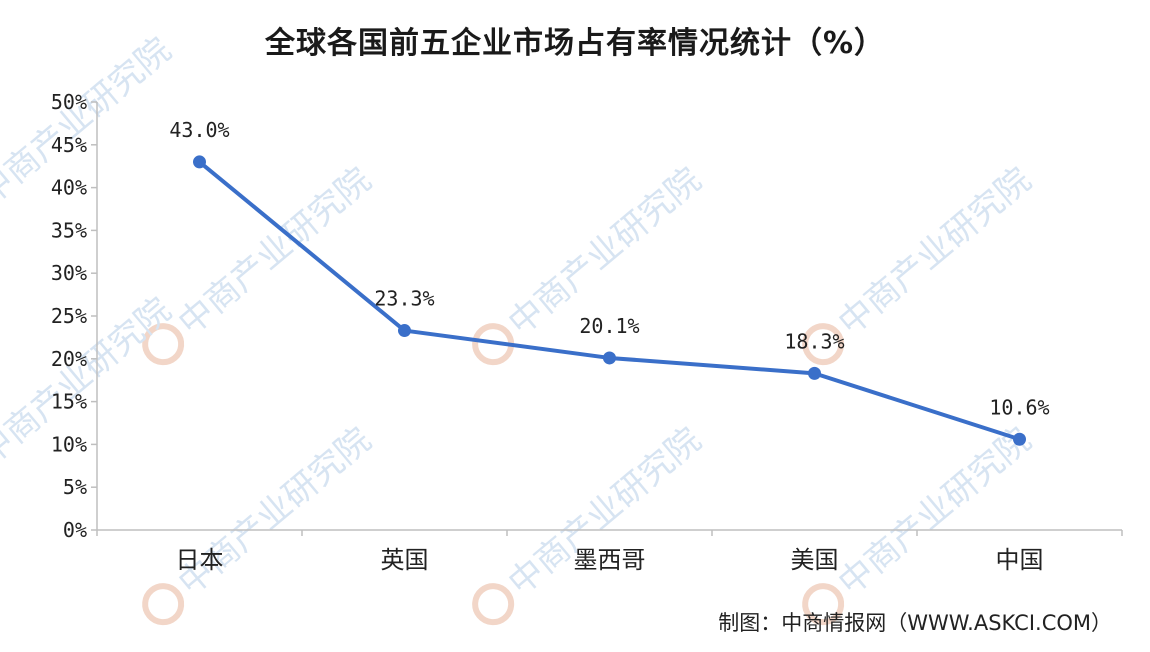  I want to click on y-tick-labels: 0% 5% 10% 15% 20% 25% 30% 35% 40% 45% 50%, so click(69, 316).